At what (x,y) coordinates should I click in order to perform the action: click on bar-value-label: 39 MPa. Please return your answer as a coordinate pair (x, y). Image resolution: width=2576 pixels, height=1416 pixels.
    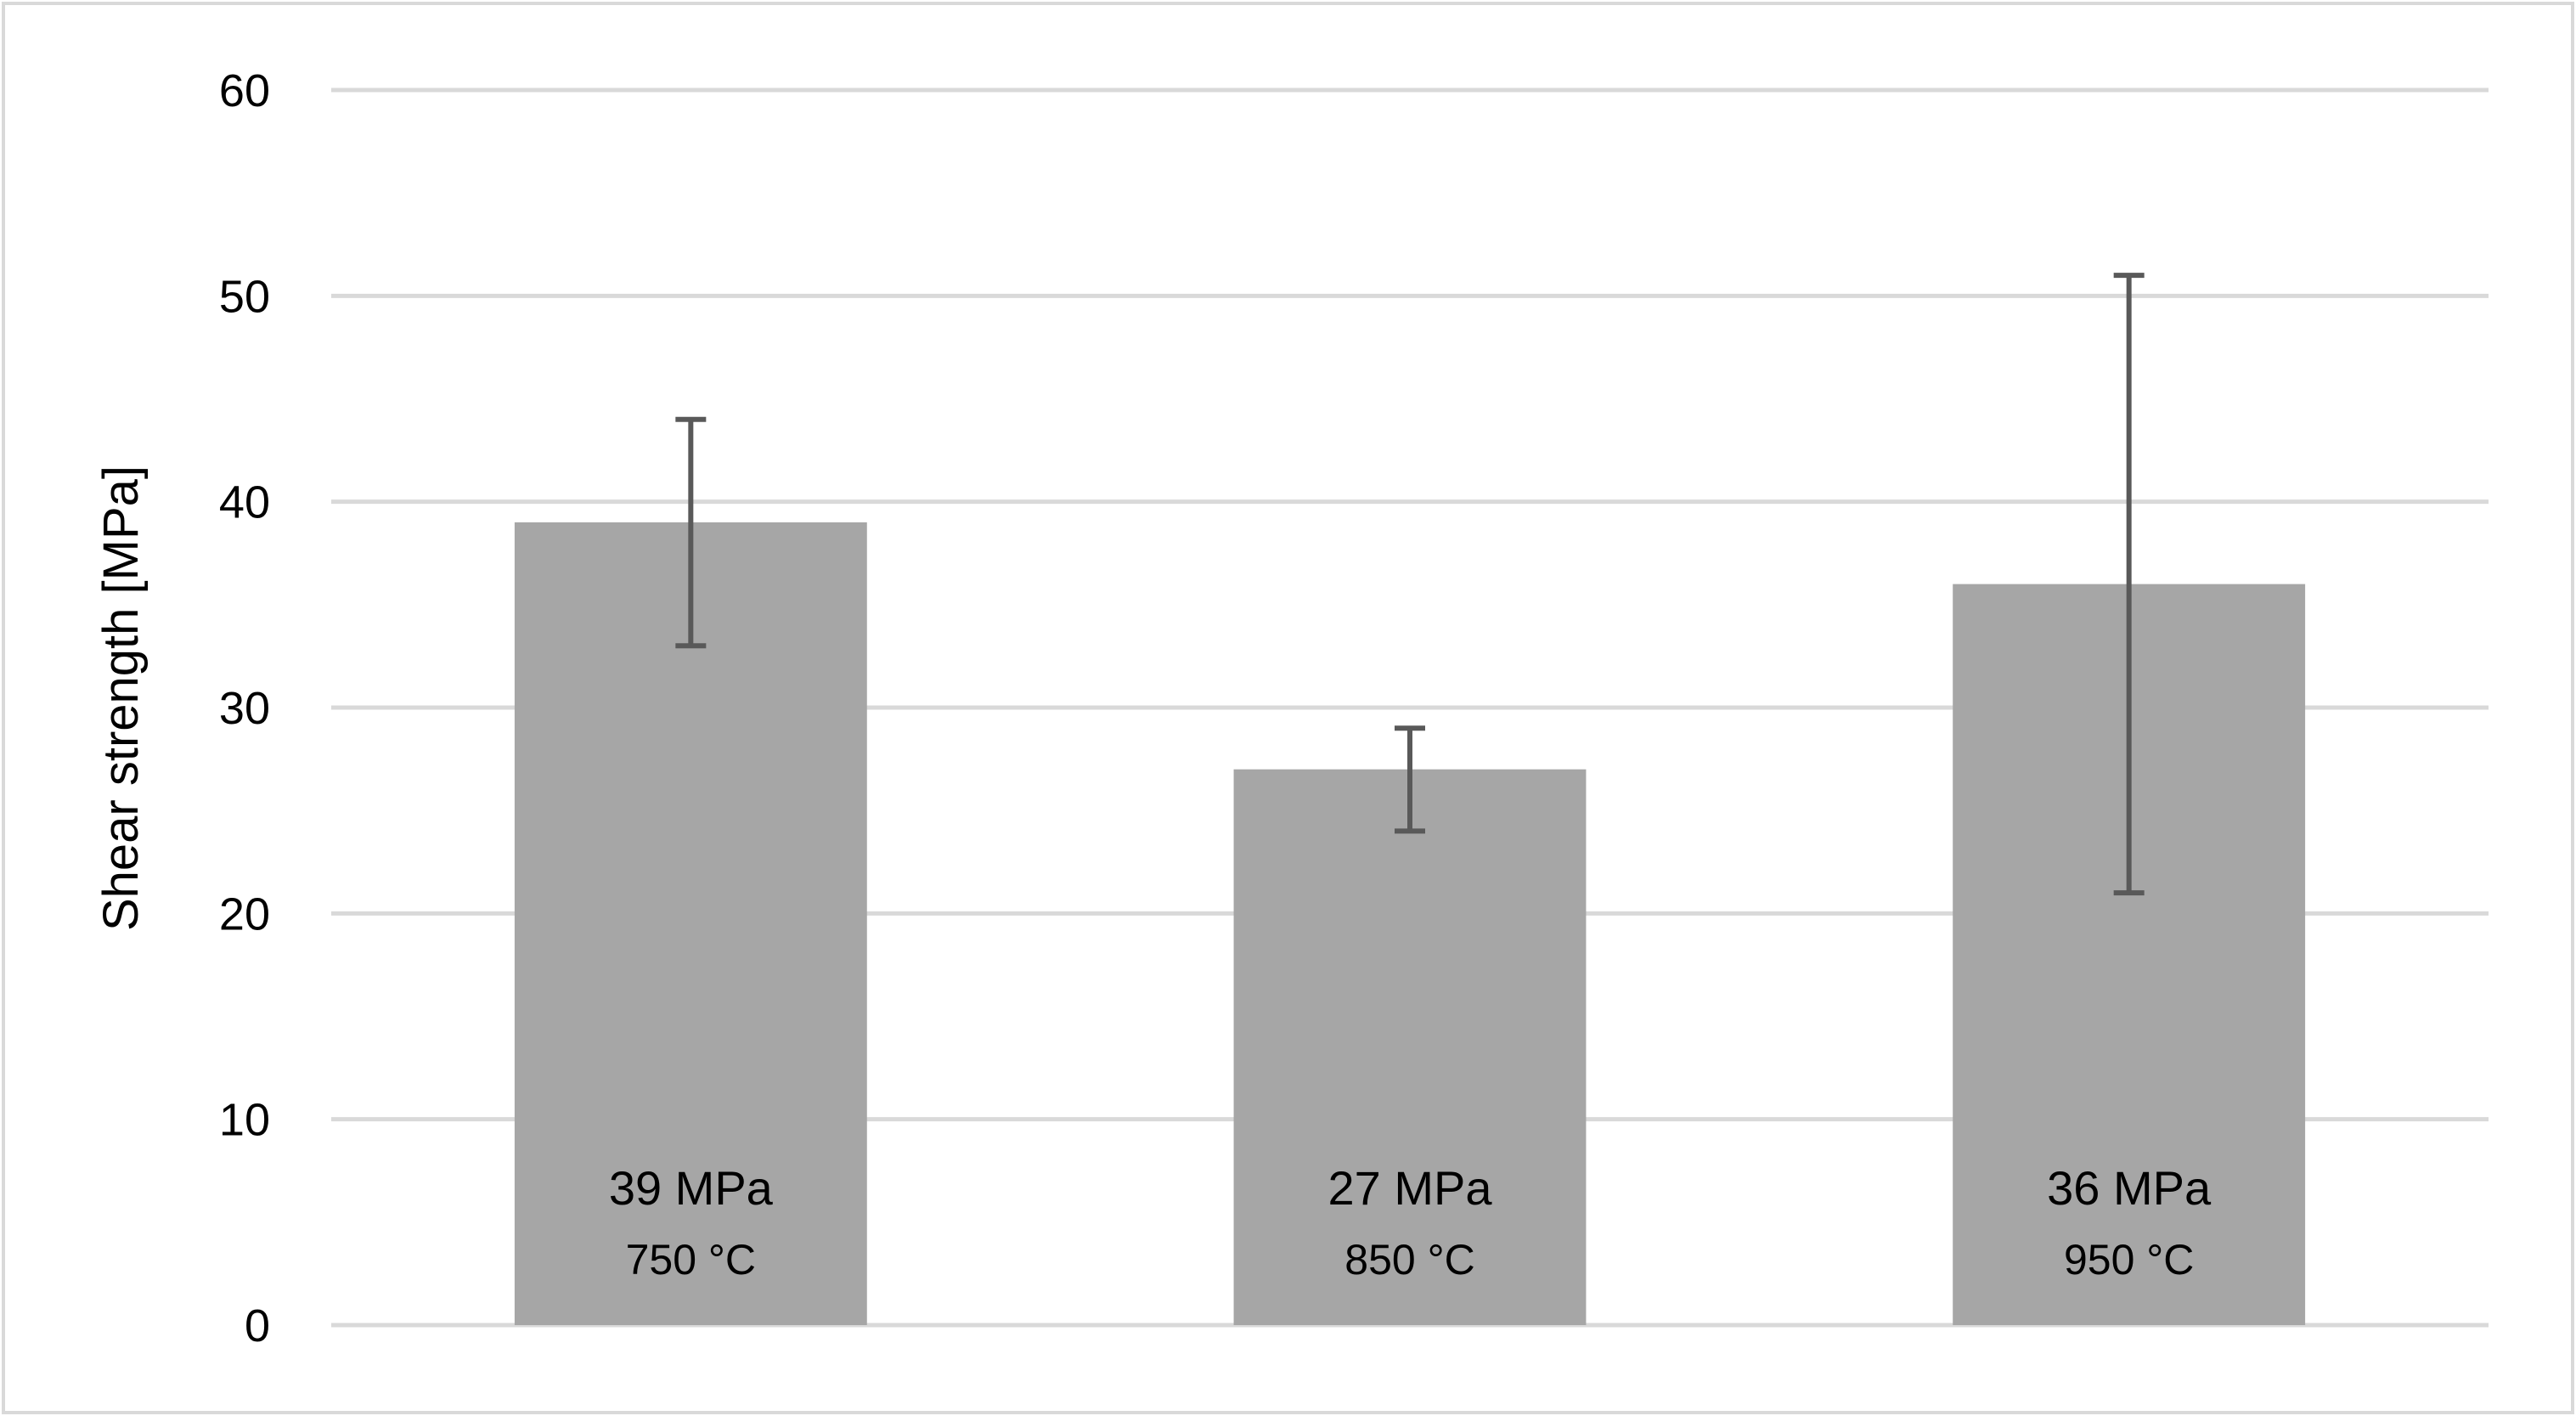
    Looking at the image, I should click on (691, 1188).